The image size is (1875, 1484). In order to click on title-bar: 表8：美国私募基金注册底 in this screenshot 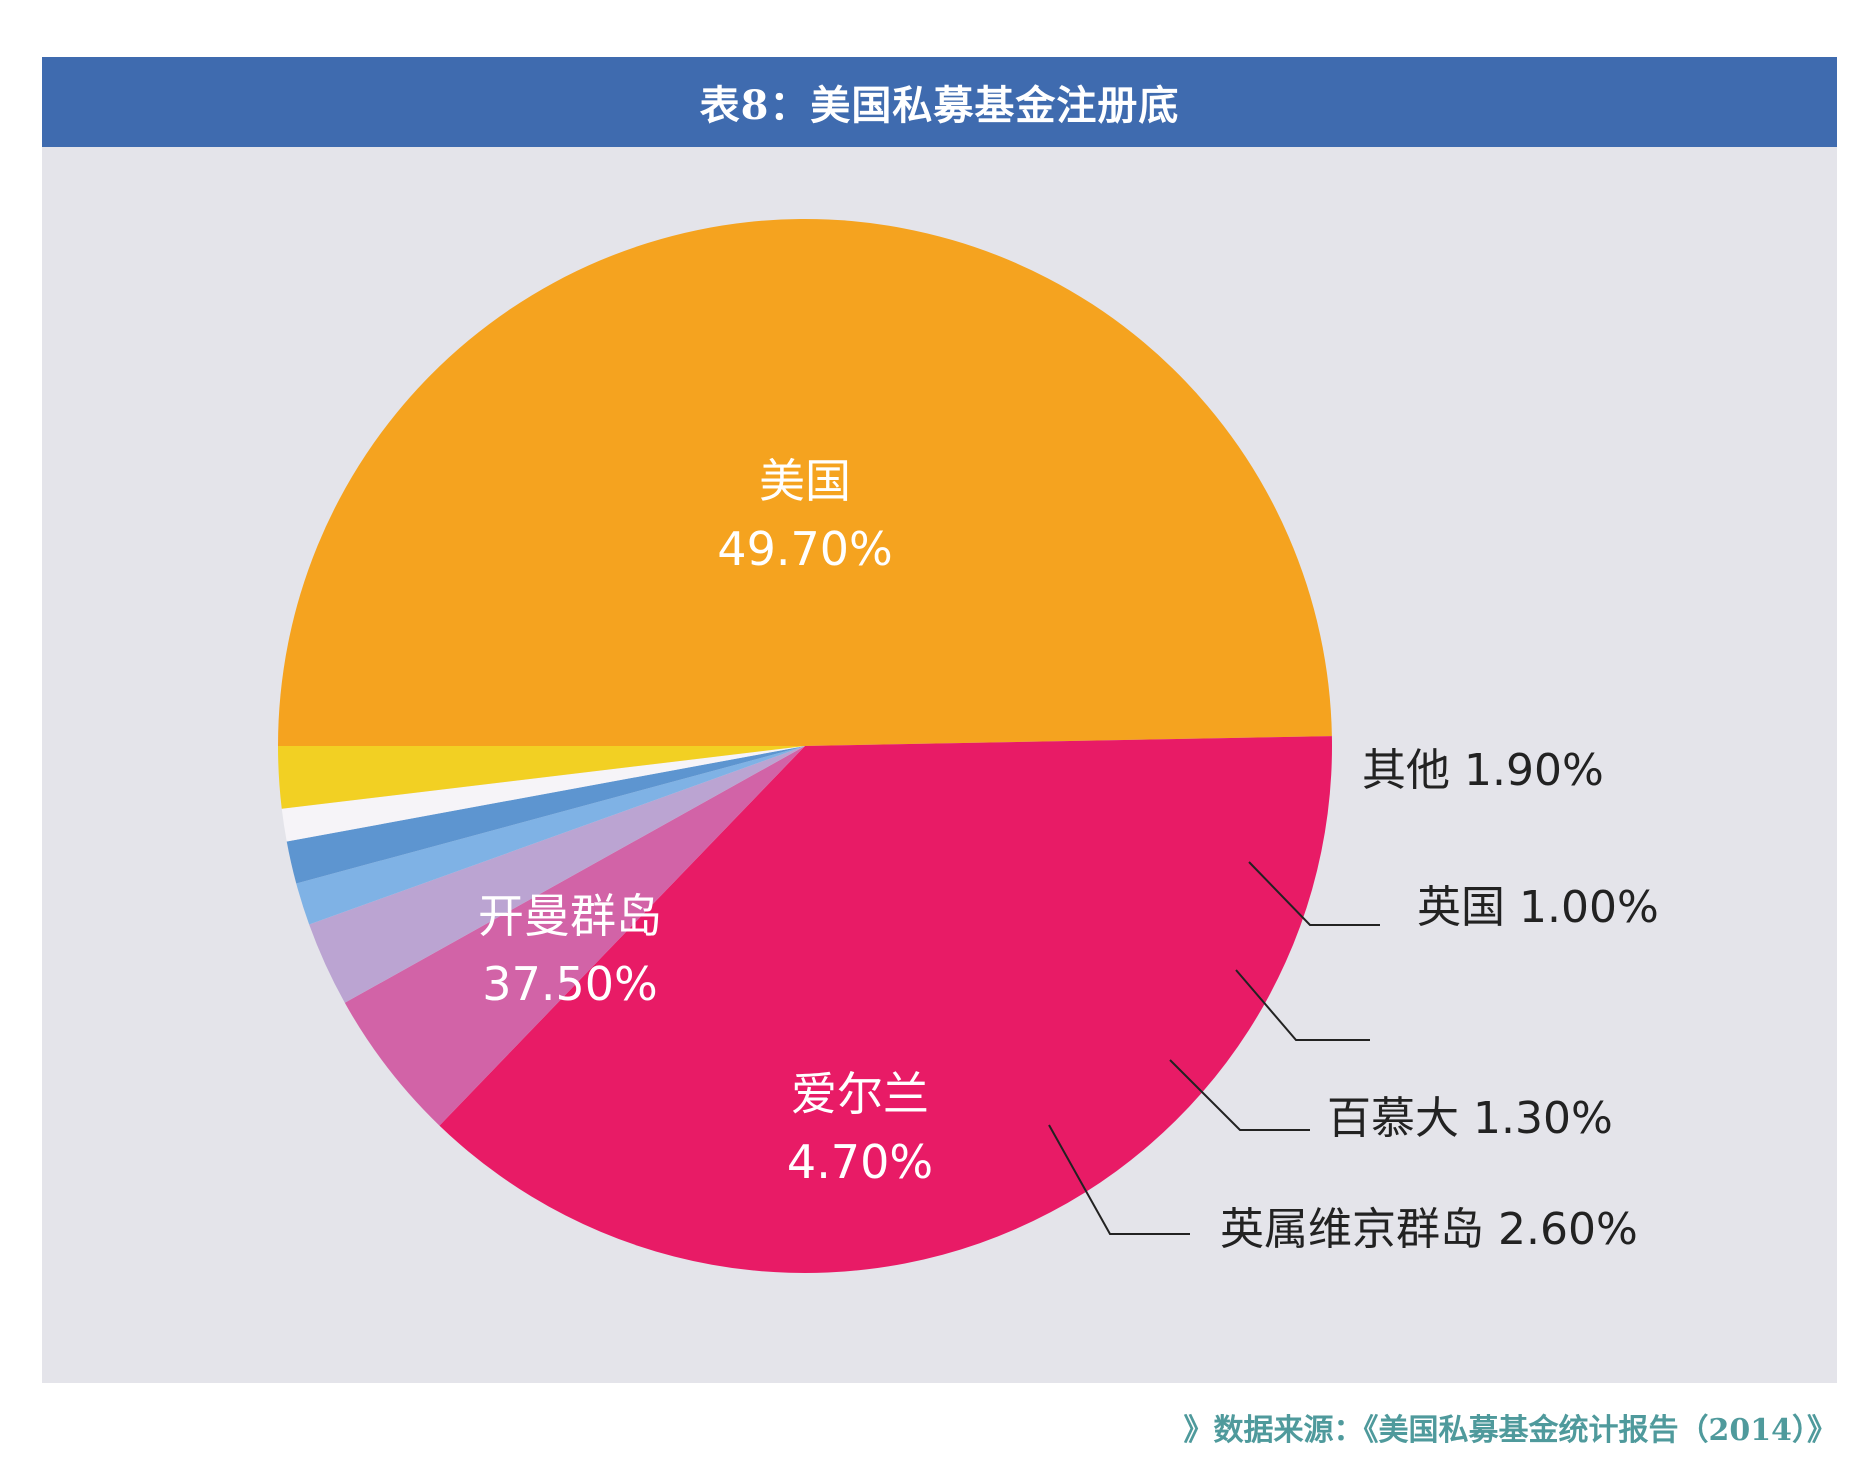, I will do `click(939, 102)`.